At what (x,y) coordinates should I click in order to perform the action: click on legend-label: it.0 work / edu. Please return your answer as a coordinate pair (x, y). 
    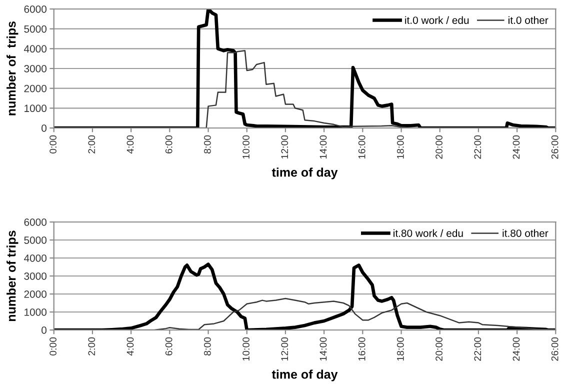
    Looking at the image, I should click on (437, 20).